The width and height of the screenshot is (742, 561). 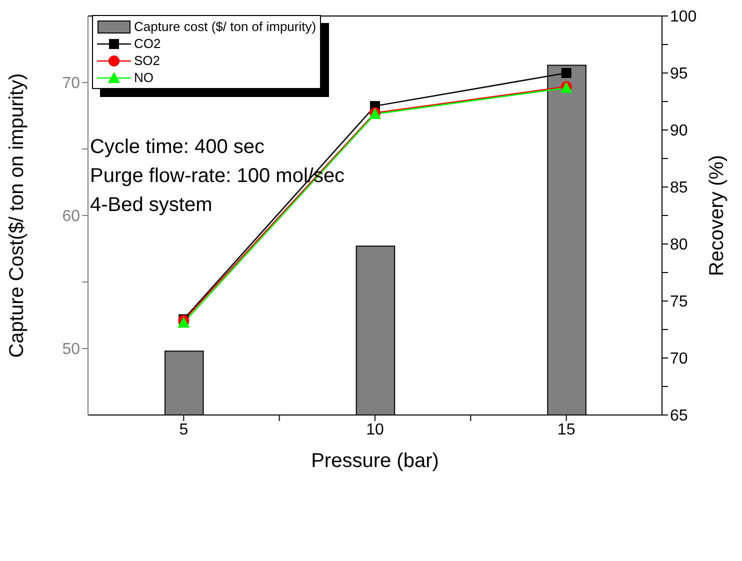 What do you see at coordinates (375, 429) in the screenshot?
I see `x-tick-label: 10` at bounding box center [375, 429].